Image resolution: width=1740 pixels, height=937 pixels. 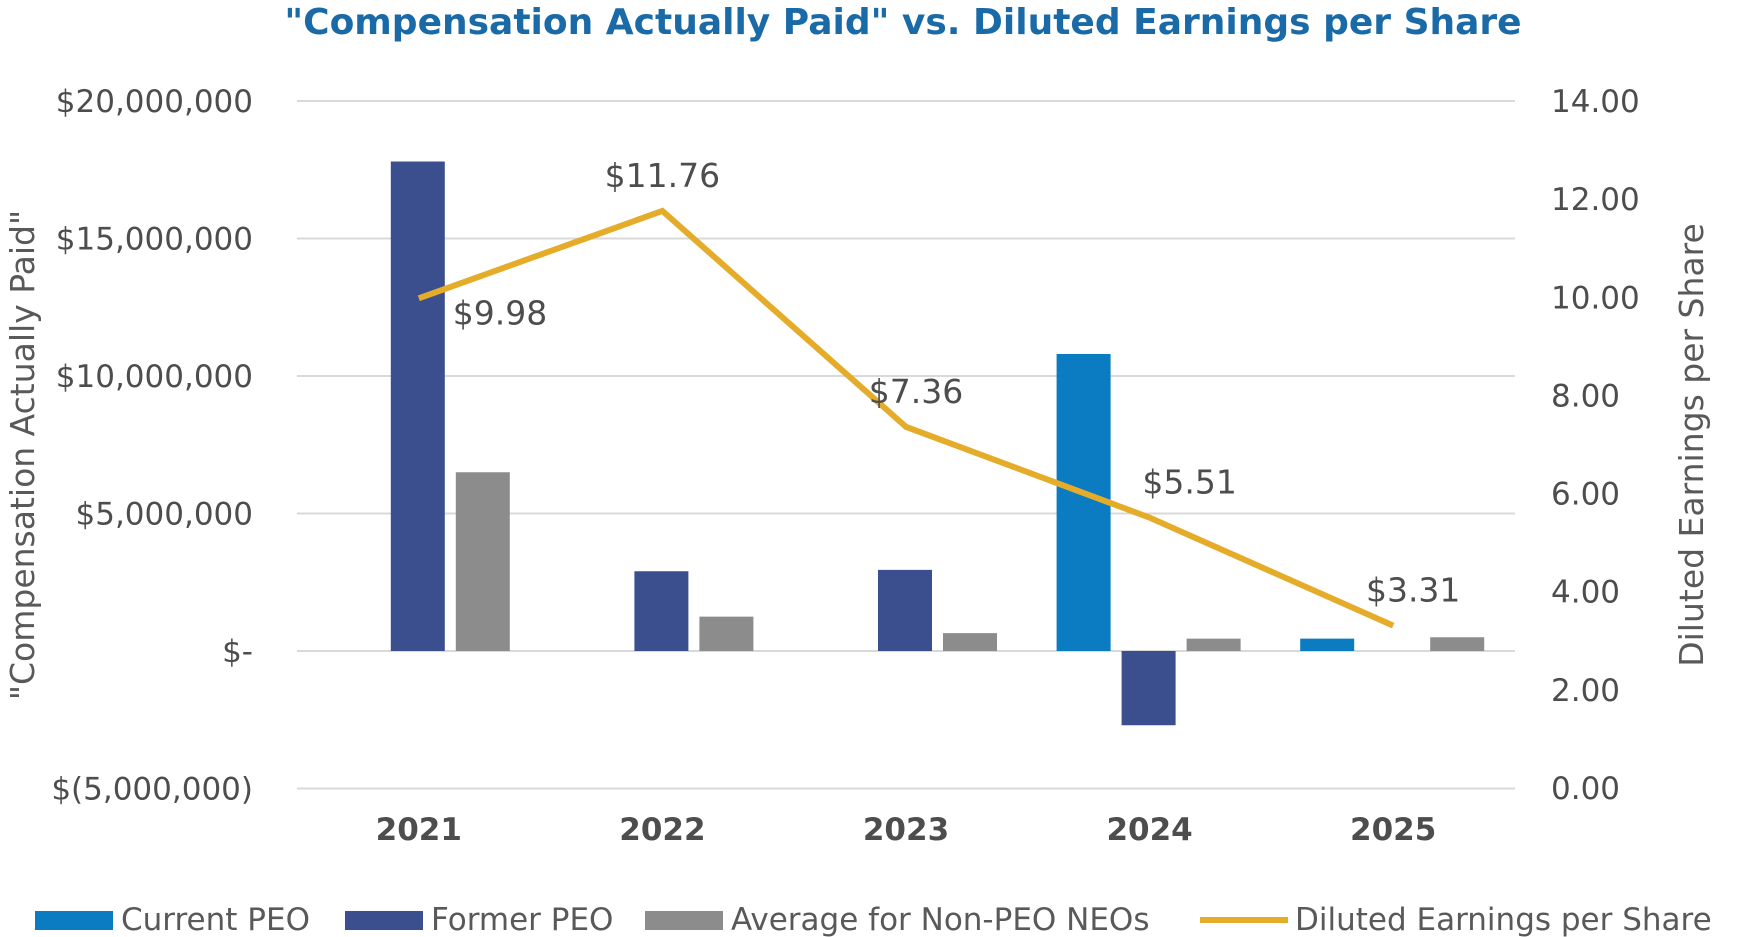 I want to click on y-tick-label: $5,000,000, so click(x=165, y=515).